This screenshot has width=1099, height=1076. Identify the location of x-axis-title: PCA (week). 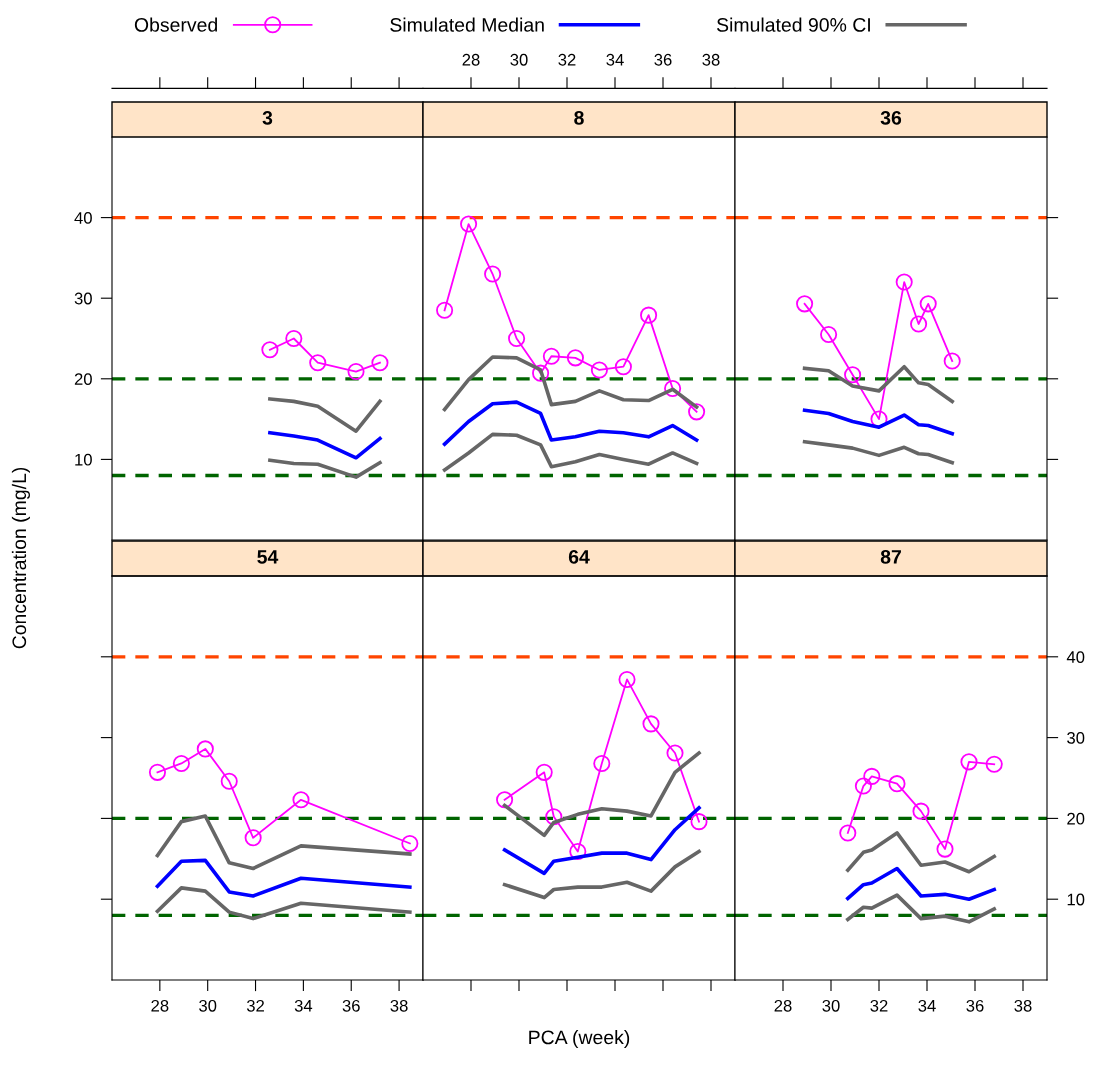
(579, 1039).